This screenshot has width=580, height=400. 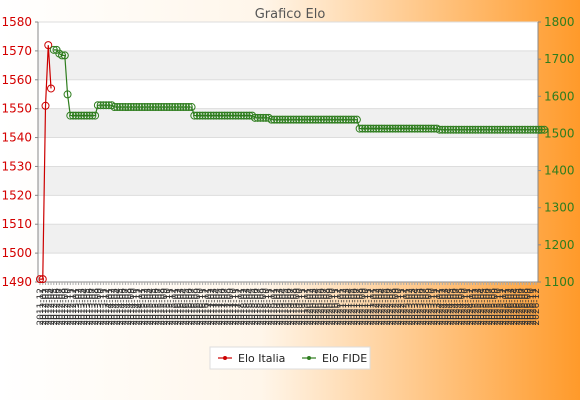 I want to click on x-tick-label: 2024-05, so click(x=452, y=307).